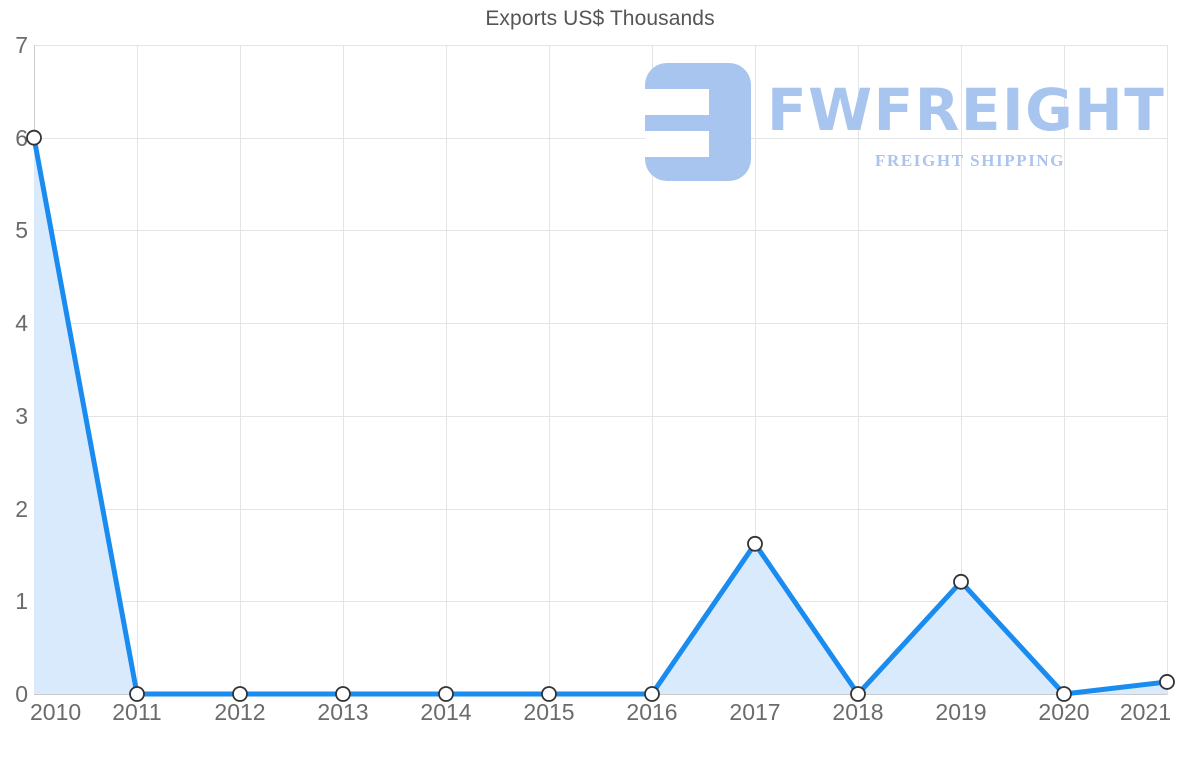 Image resolution: width=1200 pixels, height=763 pixels. Describe the element at coordinates (549, 712) in the screenshot. I see `x-axis-tick-label: 2015` at that location.